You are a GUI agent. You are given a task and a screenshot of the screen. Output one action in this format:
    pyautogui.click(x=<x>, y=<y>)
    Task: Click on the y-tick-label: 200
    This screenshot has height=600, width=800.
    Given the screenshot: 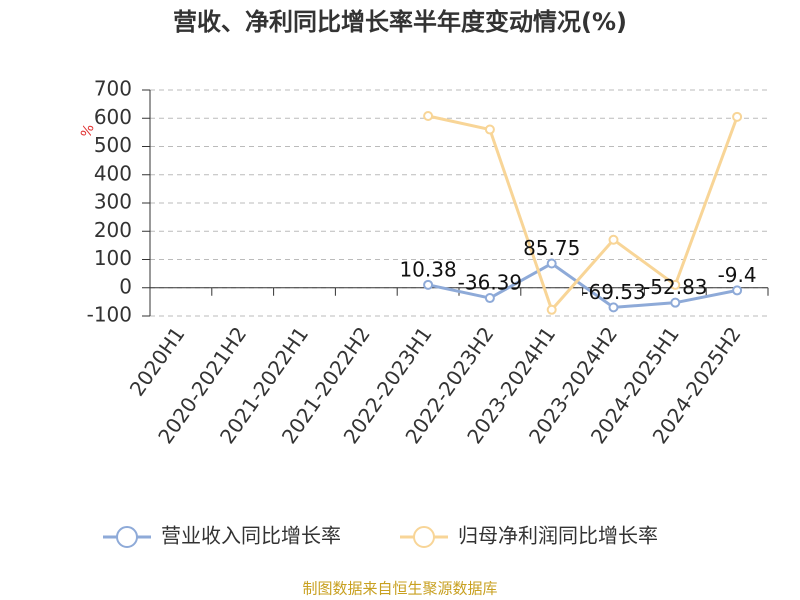 What is the action you would take?
    pyautogui.click(x=113, y=230)
    